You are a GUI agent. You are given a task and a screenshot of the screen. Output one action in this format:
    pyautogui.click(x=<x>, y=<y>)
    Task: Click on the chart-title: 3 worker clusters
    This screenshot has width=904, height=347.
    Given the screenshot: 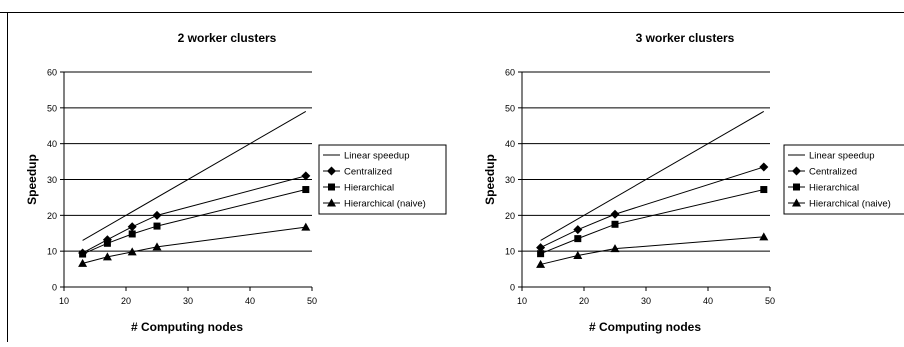 What is the action you would take?
    pyautogui.click(x=685, y=38)
    